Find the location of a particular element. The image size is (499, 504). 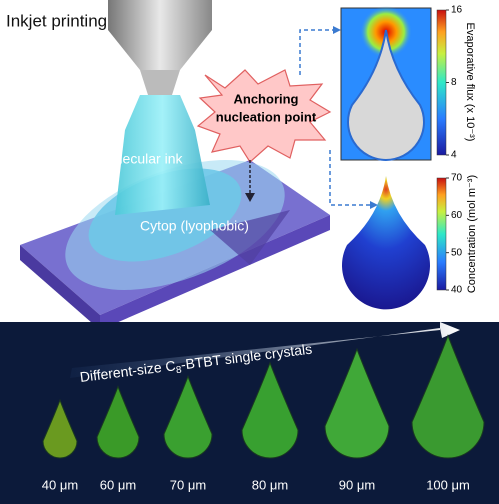

size-arrow is located at coordinates (265, 350).